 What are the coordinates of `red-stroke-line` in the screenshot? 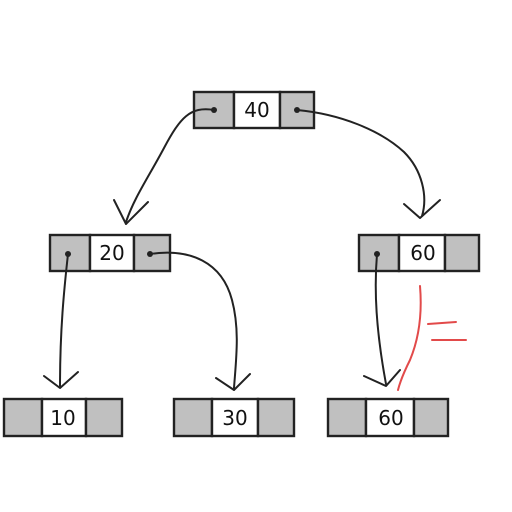 It's located at (409, 338).